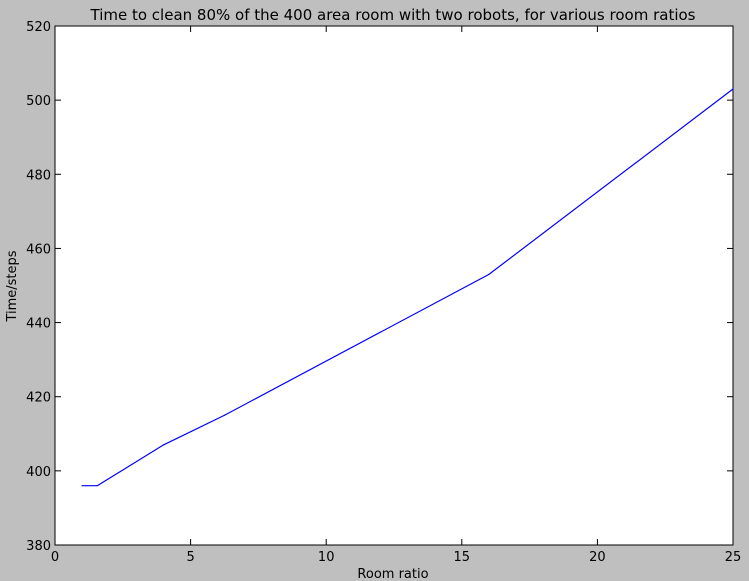 This screenshot has width=749, height=581. What do you see at coordinates (55, 557) in the screenshot?
I see `x-tick-label: 0` at bounding box center [55, 557].